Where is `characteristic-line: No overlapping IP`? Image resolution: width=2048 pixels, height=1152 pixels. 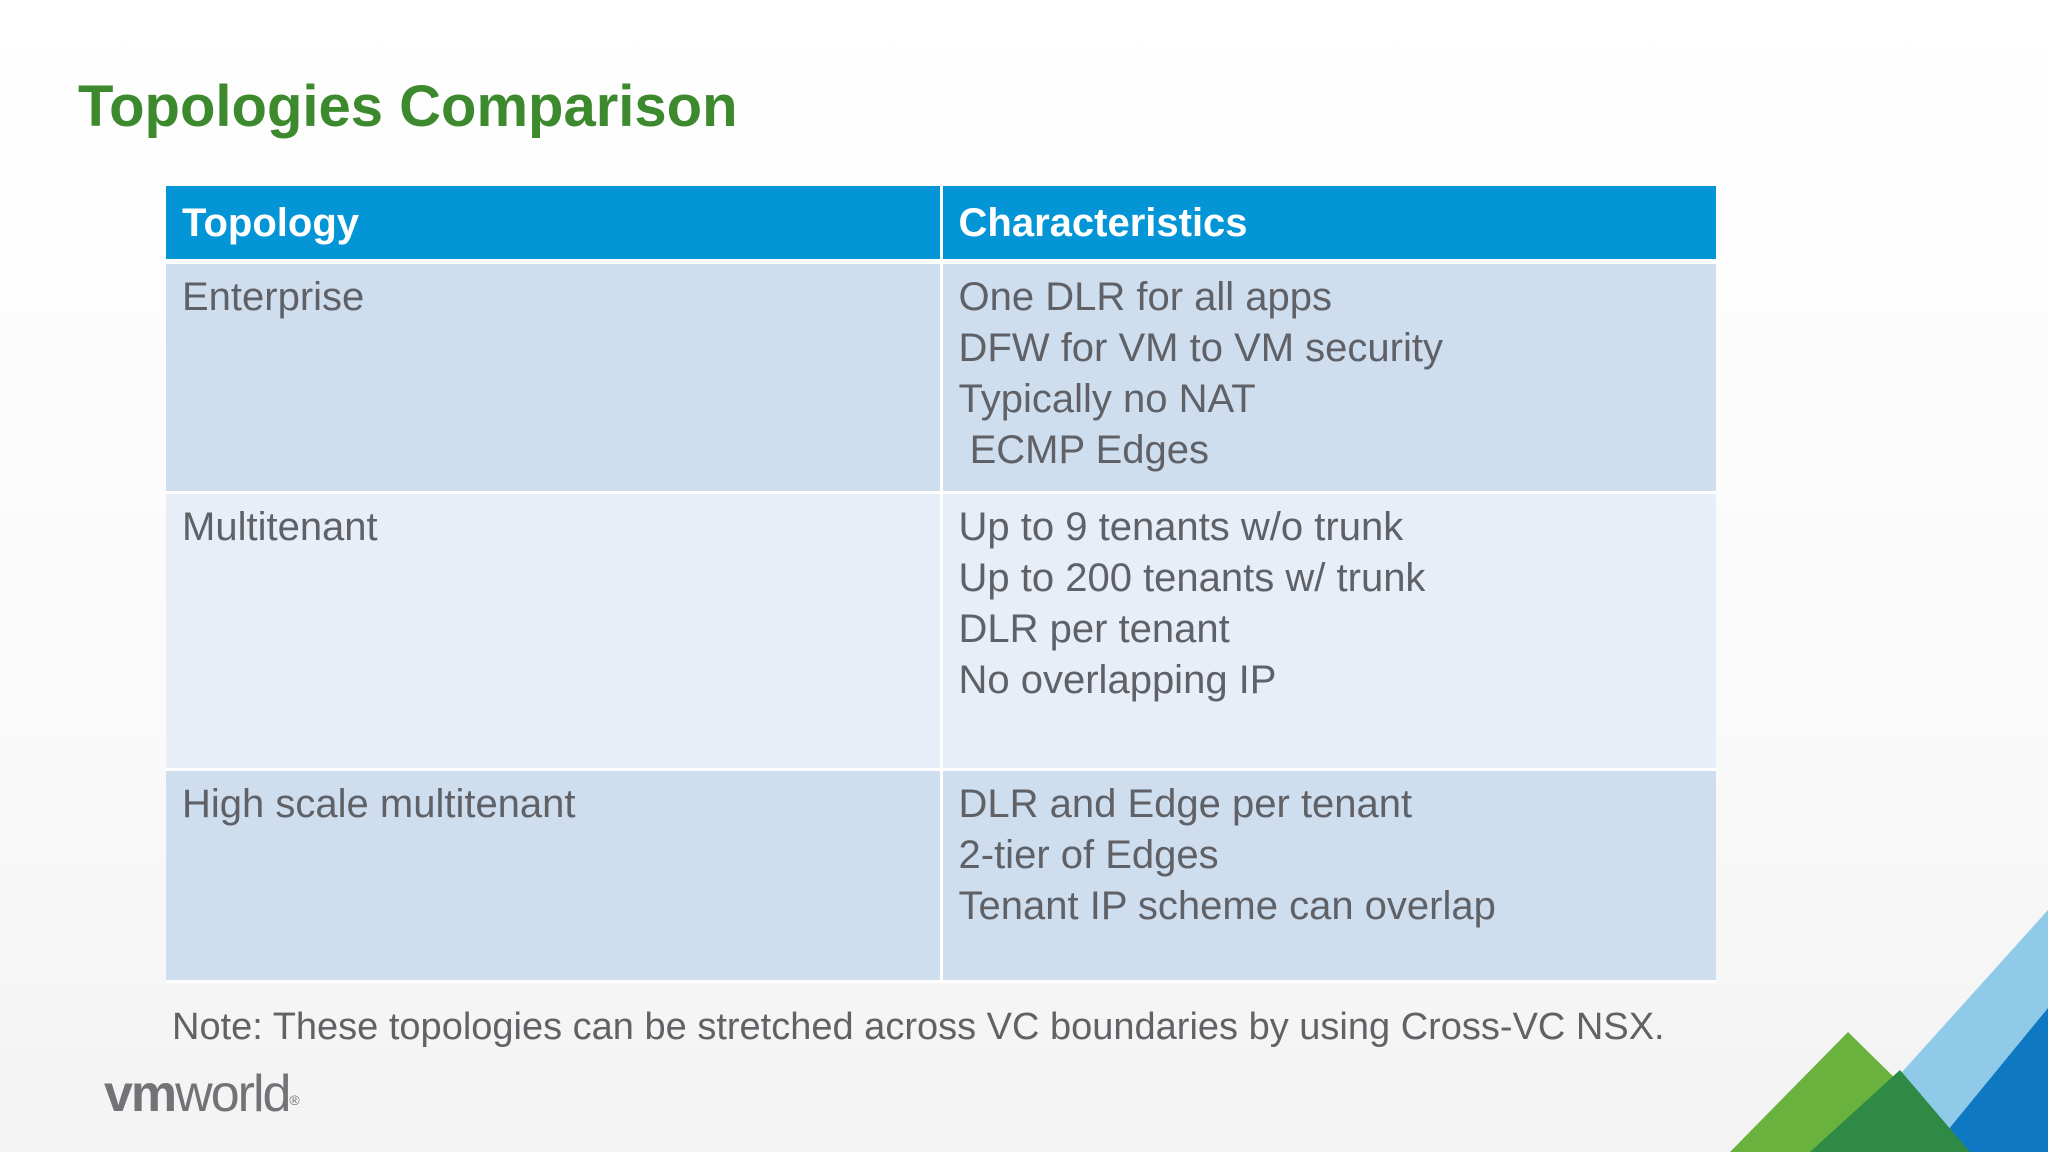 characteristic-line: No overlapping IP is located at coordinates (1117, 679).